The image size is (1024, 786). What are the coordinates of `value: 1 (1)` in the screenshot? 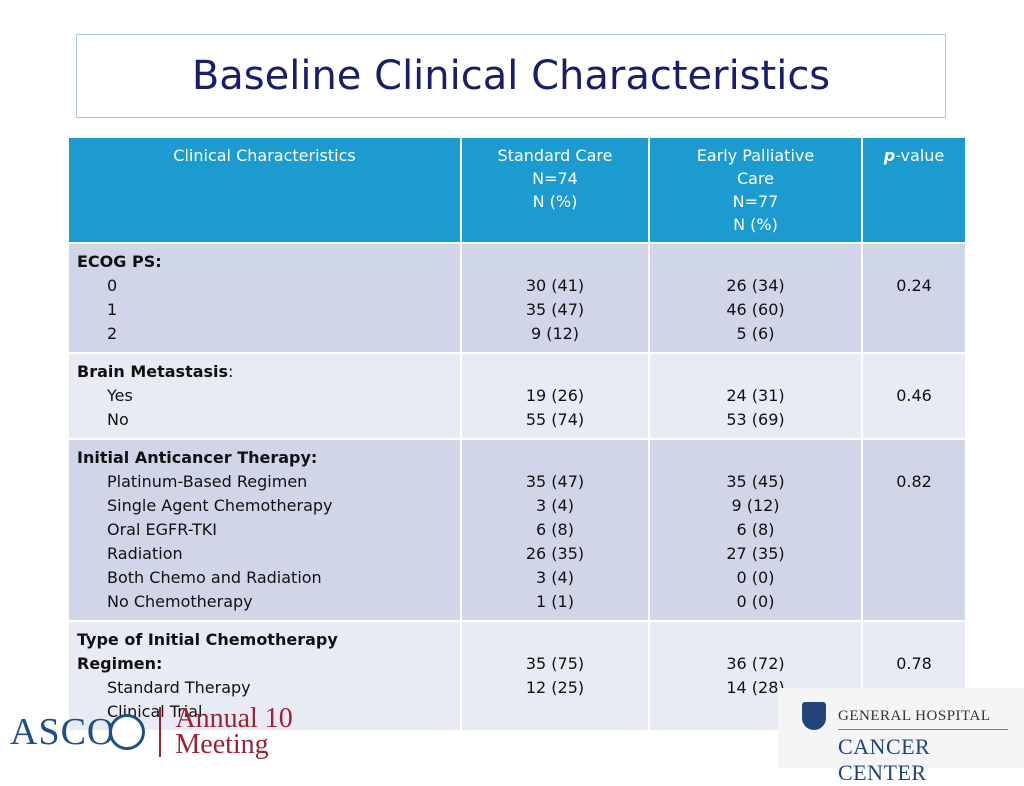 It's located at (555, 601).